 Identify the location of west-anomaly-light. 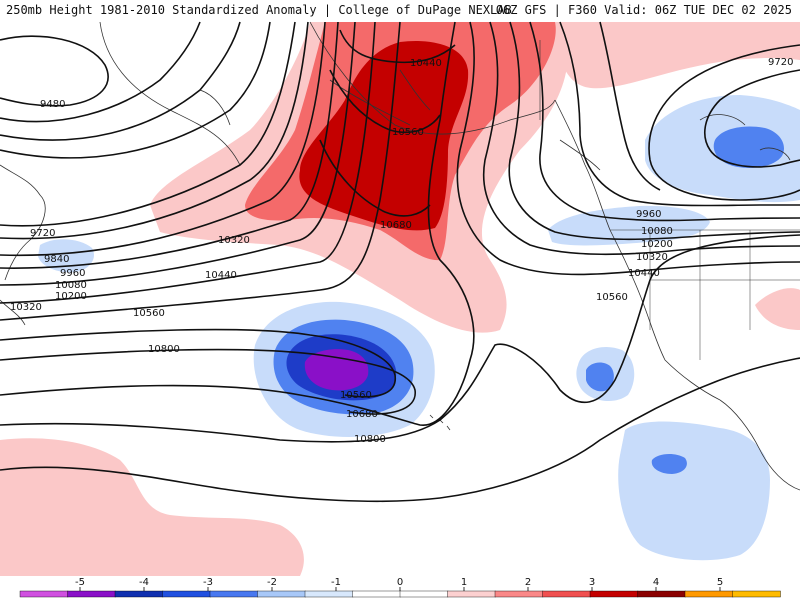
(66, 256).